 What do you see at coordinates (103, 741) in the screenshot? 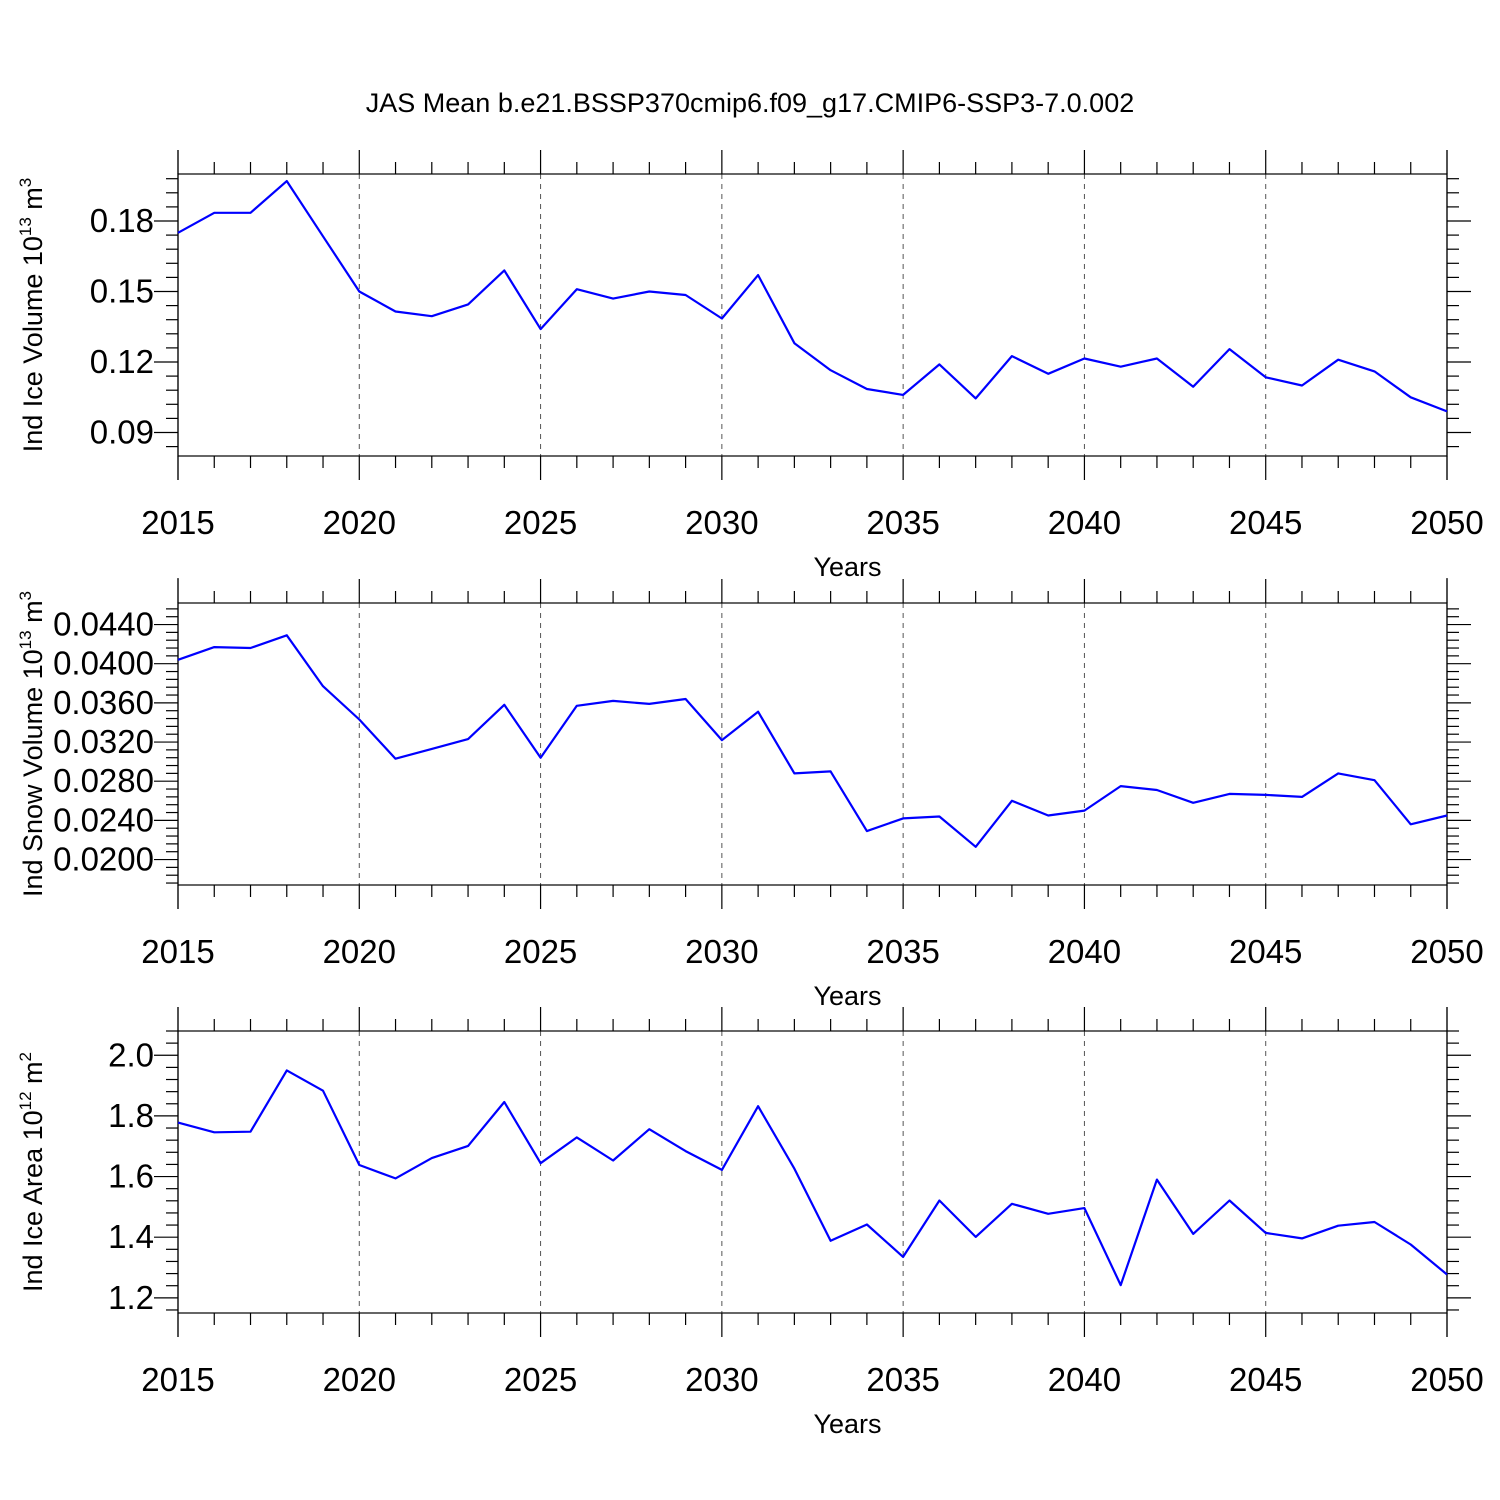
I see `y-tick-label: 0.0320` at bounding box center [103, 741].